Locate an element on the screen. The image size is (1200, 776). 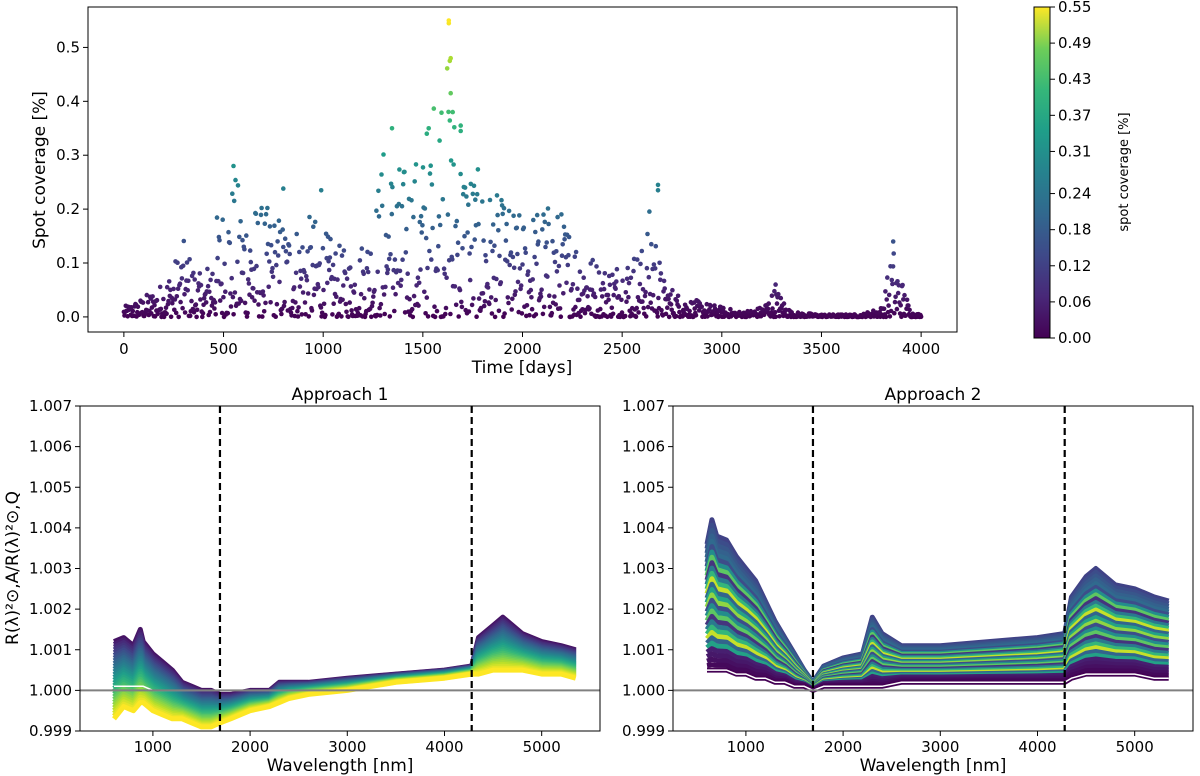
lowest-coverage-curve is located at coordinates (938, 680).